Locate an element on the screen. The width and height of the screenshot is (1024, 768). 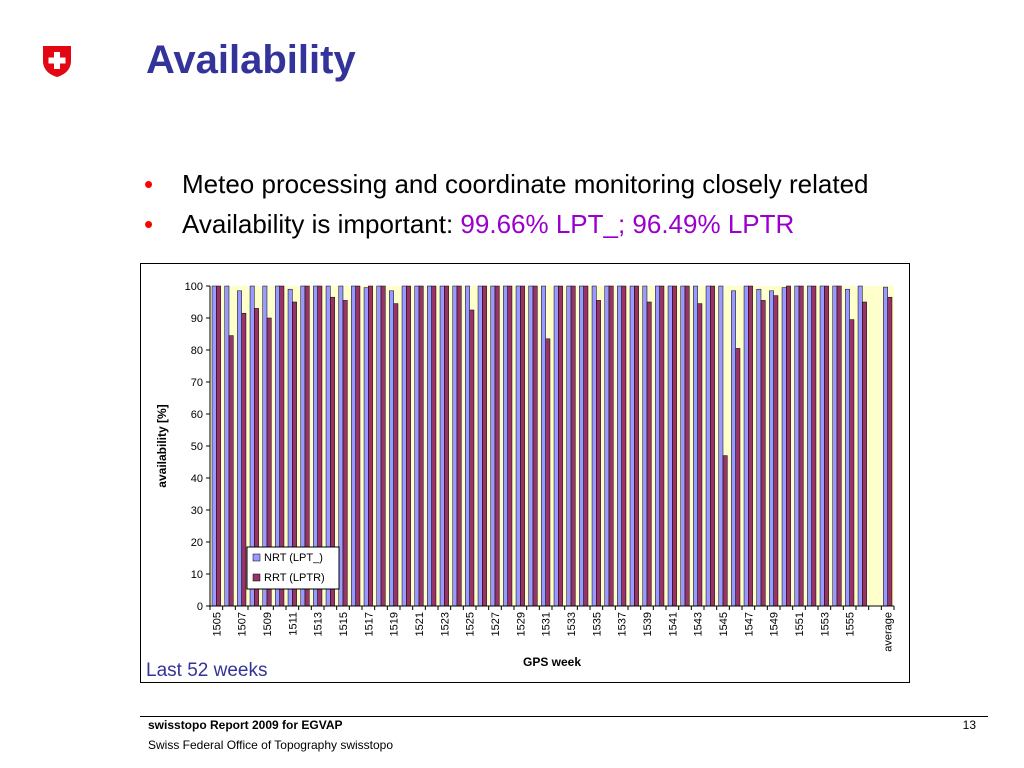
x-tick-label: 1511 is located at coordinates (293, 624).